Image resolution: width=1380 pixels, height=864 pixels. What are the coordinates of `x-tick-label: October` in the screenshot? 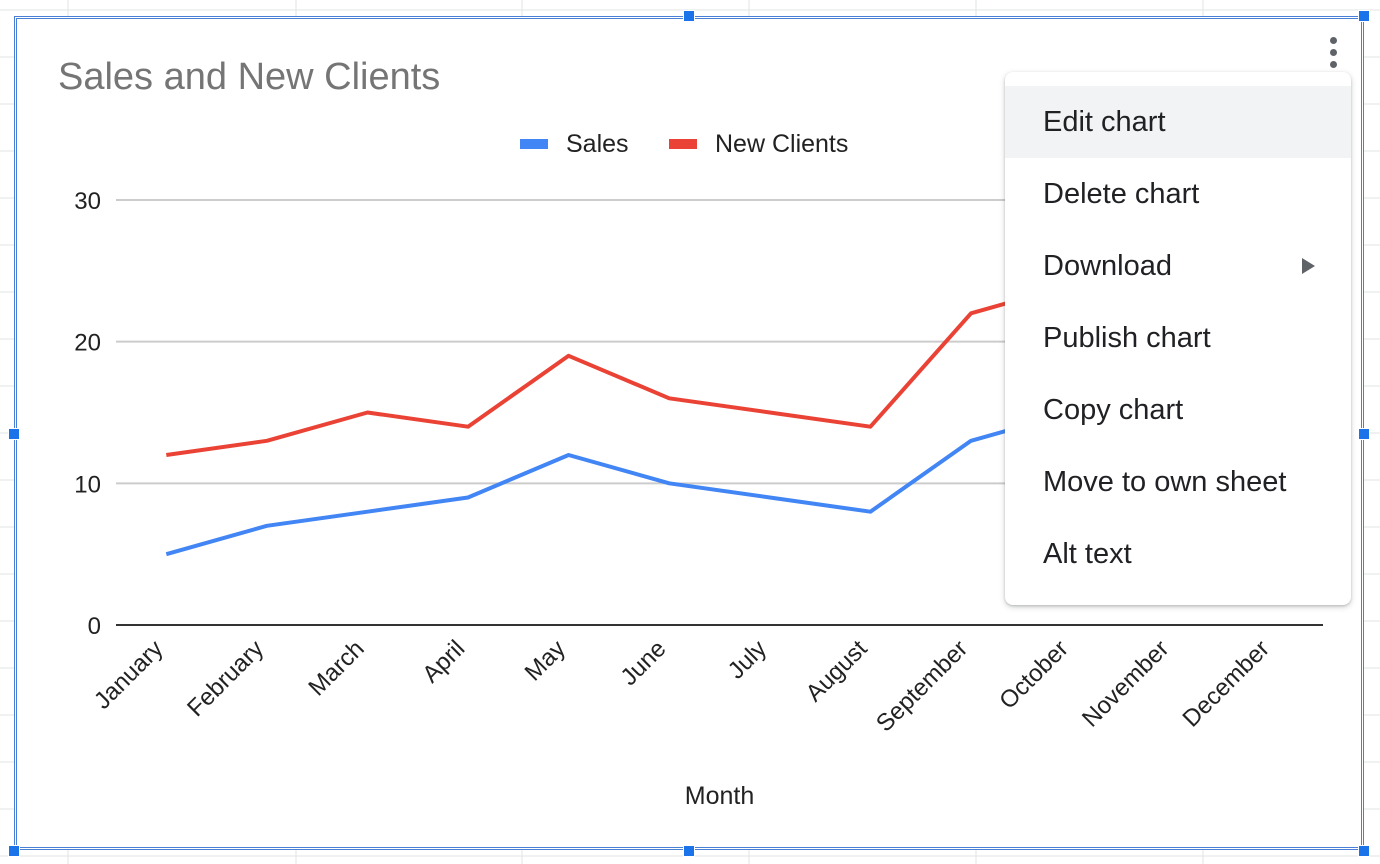 It's located at (1033, 674).